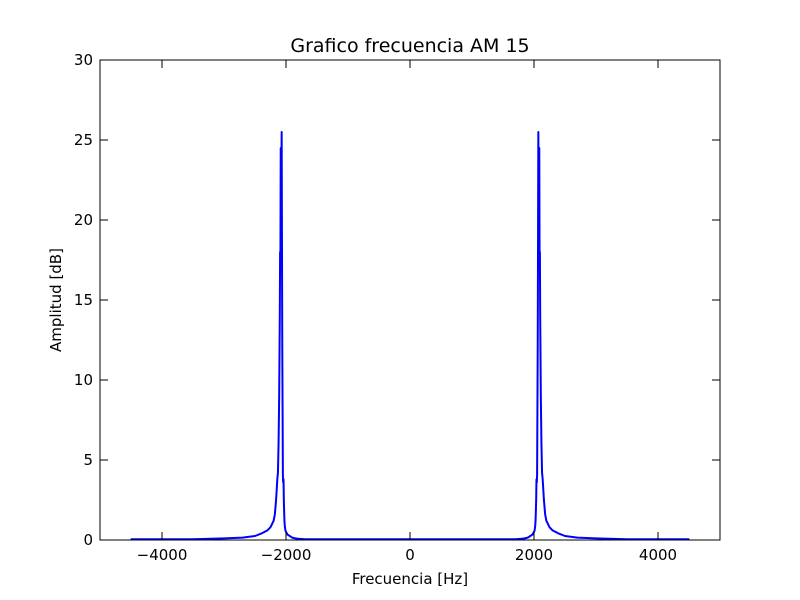 The width and height of the screenshot is (800, 600). I want to click on y-tick-label: 30, so click(83, 60).